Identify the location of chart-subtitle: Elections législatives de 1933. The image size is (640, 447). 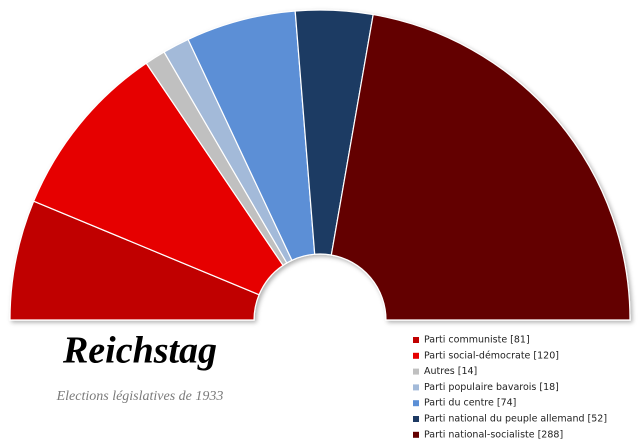
(140, 396).